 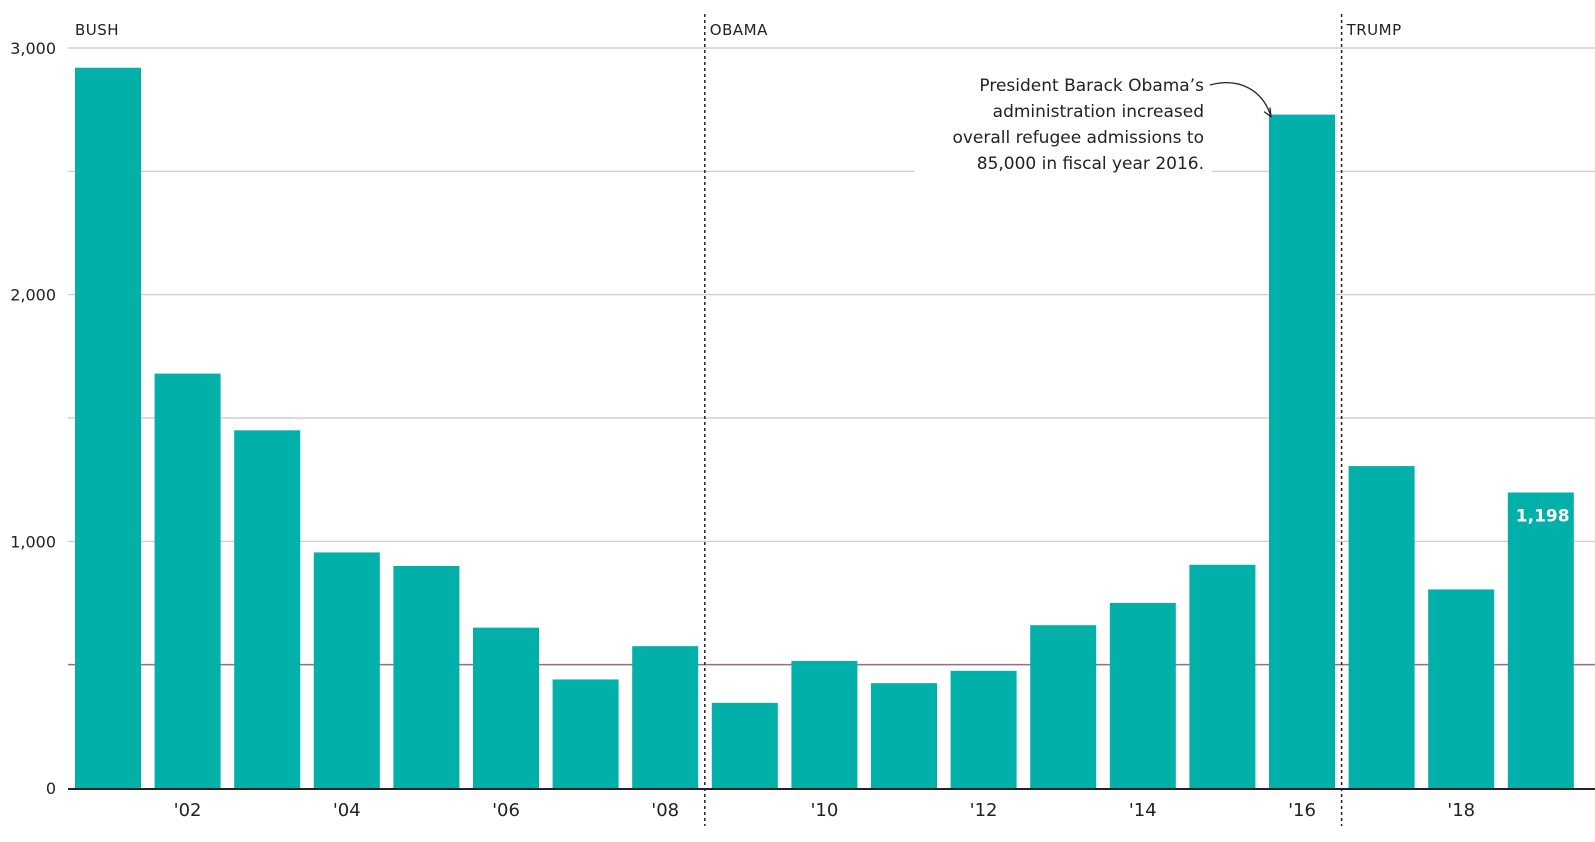 I want to click on y-tick-label: 1,000, so click(x=33, y=541).